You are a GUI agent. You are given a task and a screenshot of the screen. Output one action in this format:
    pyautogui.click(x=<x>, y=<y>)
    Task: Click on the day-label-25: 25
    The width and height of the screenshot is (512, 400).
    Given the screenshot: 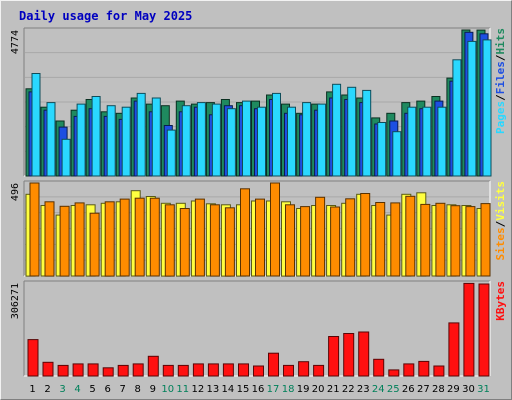 What is the action you would take?
    pyautogui.click(x=393, y=389)
    